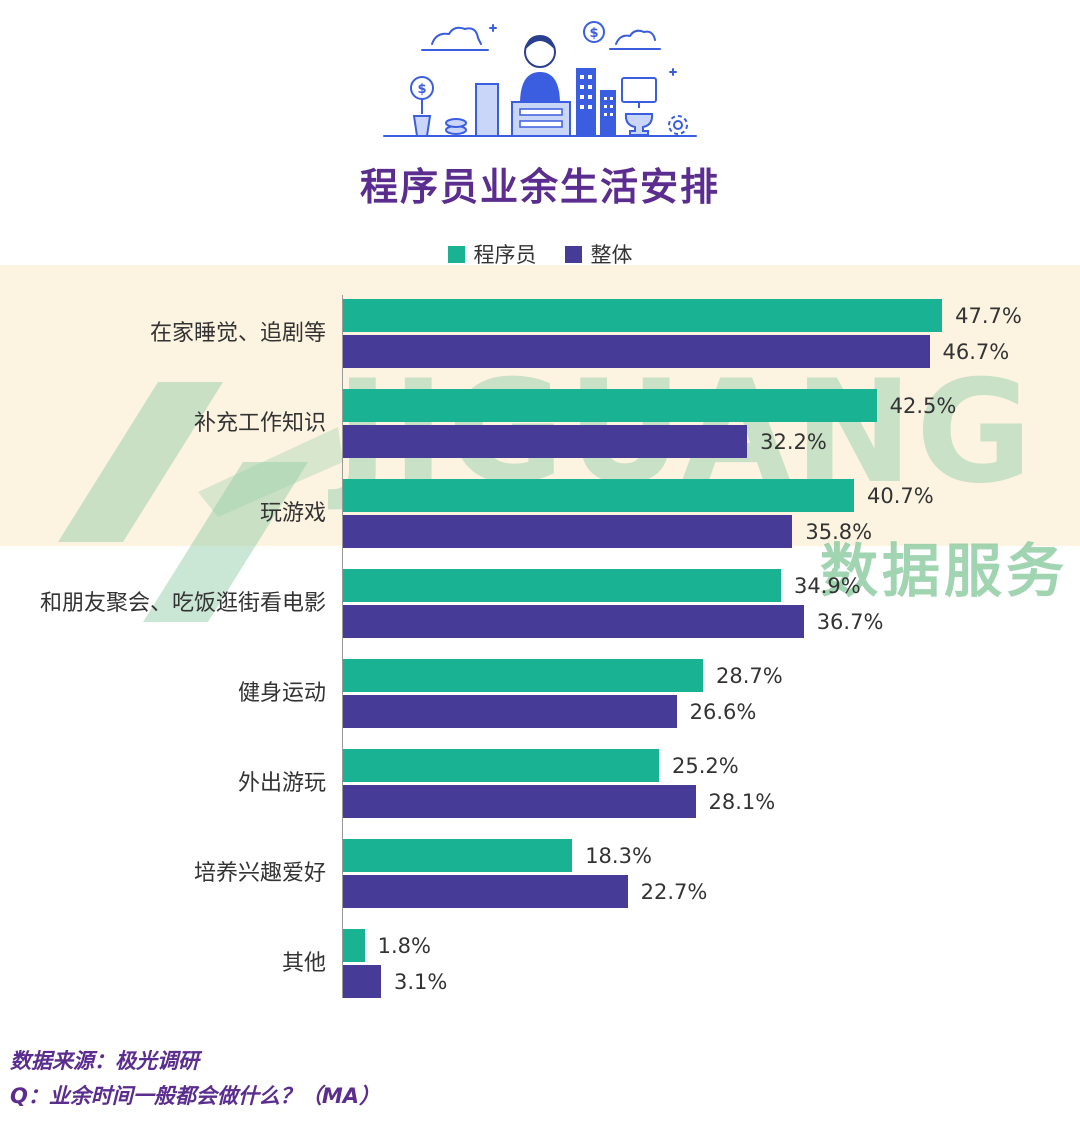 Image resolution: width=1080 pixels, height=1139 pixels. Describe the element at coordinates (237, 333) in the screenshot. I see `category-label: 在家睡觉、追剧等` at that location.